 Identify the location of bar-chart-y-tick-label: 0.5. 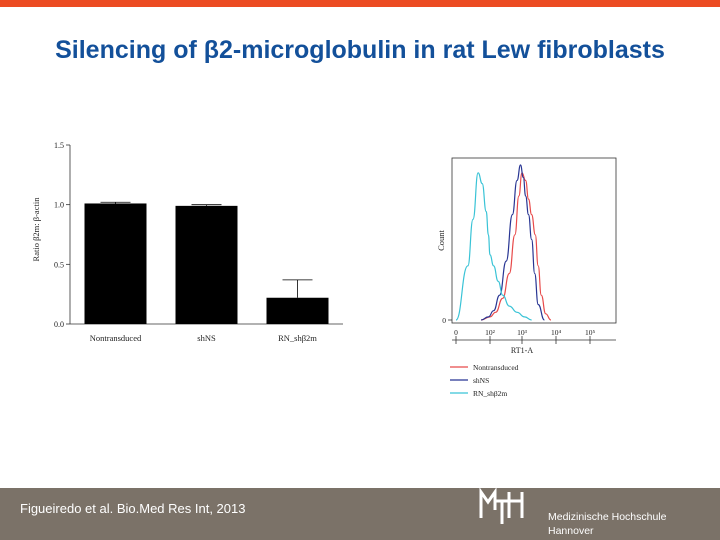
(59, 264).